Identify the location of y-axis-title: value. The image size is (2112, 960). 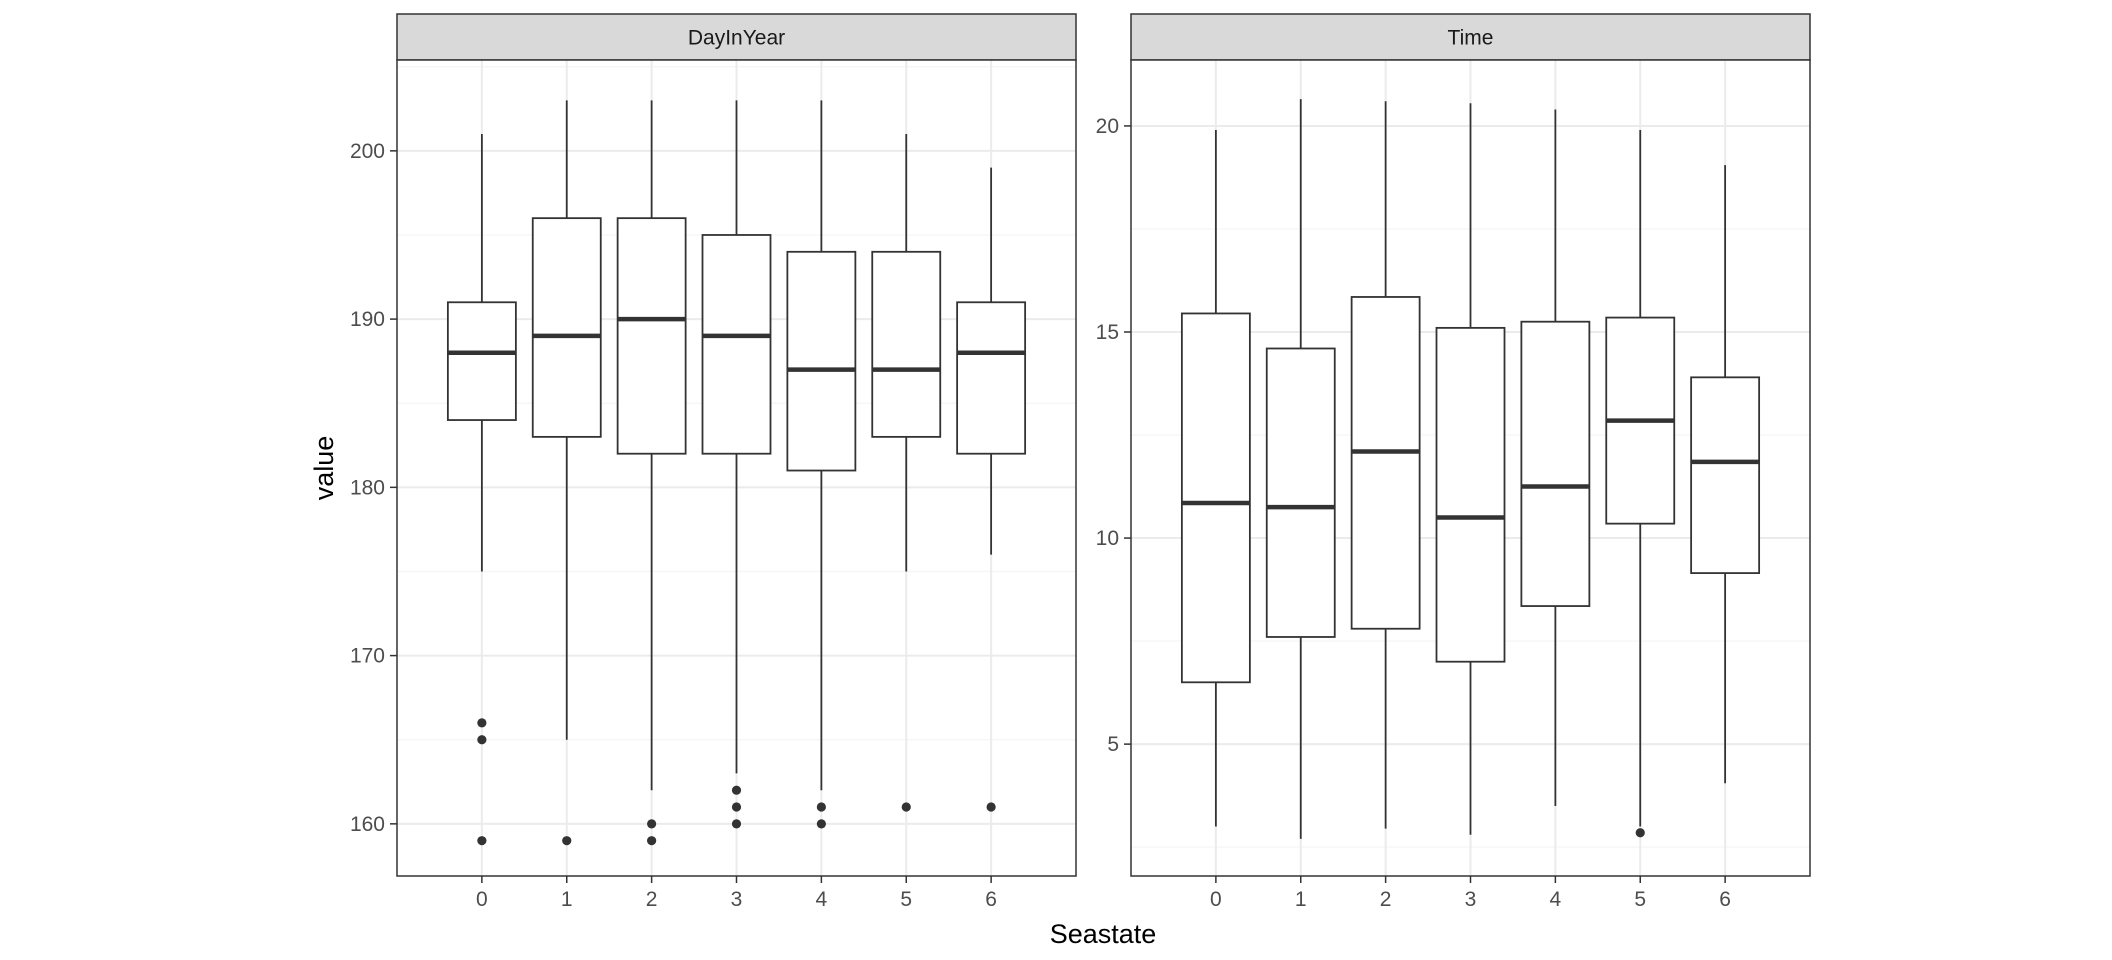
(324, 468).